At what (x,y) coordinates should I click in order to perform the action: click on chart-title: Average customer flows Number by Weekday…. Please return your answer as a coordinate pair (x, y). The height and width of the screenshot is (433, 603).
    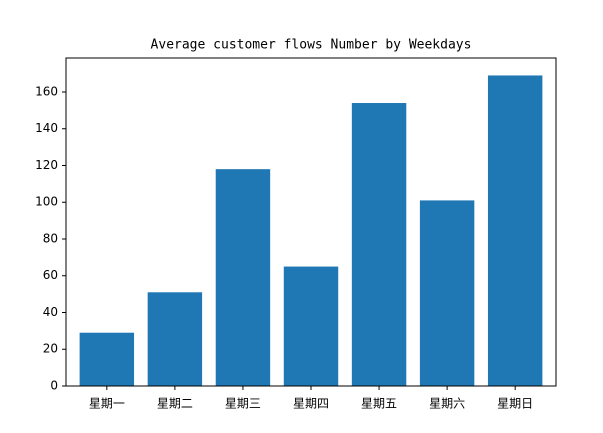
    Looking at the image, I should click on (311, 45).